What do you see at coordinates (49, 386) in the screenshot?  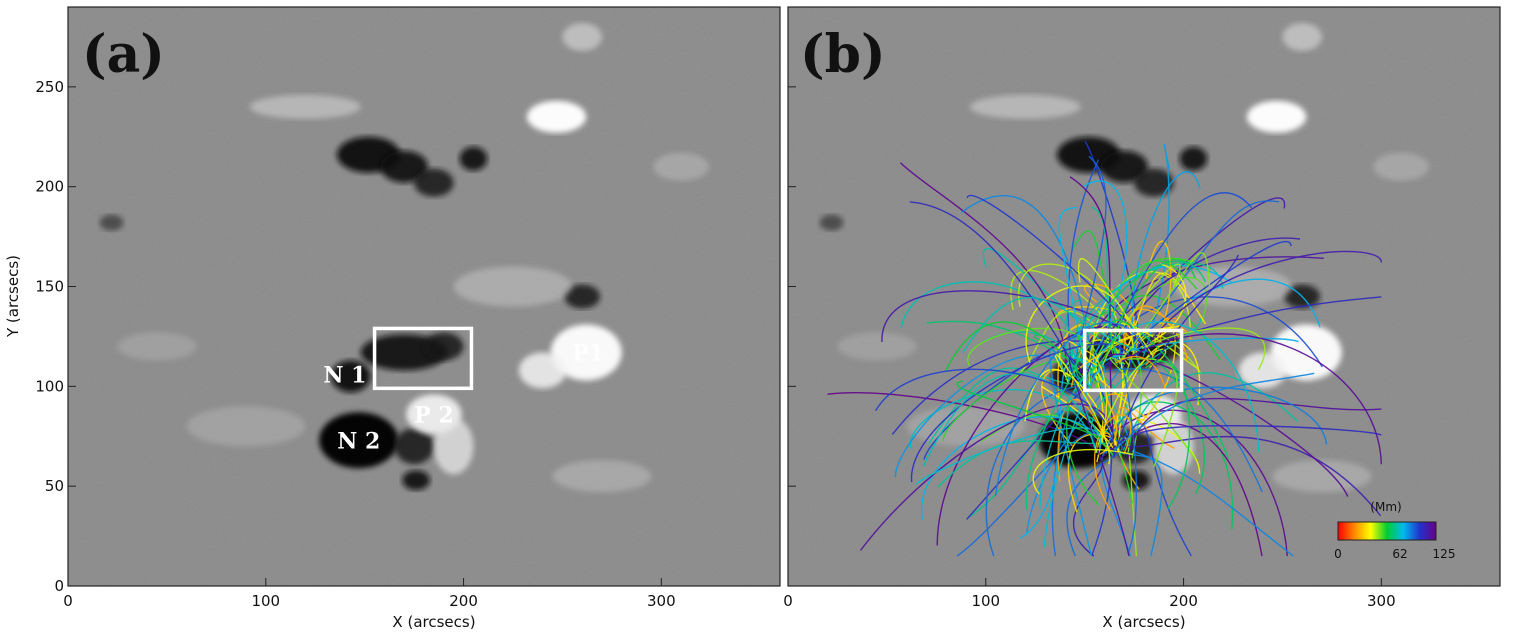 I see `y-tick-label: 100` at bounding box center [49, 386].